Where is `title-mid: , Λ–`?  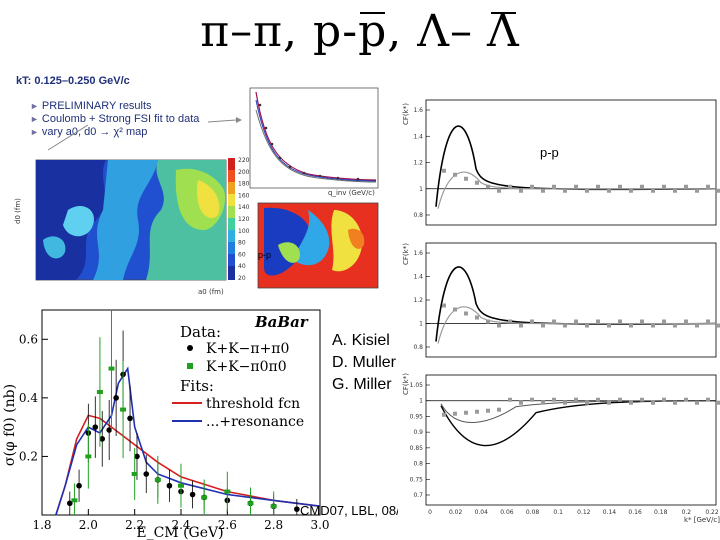
title-mid: , Λ– is located at coordinates (430, 31).